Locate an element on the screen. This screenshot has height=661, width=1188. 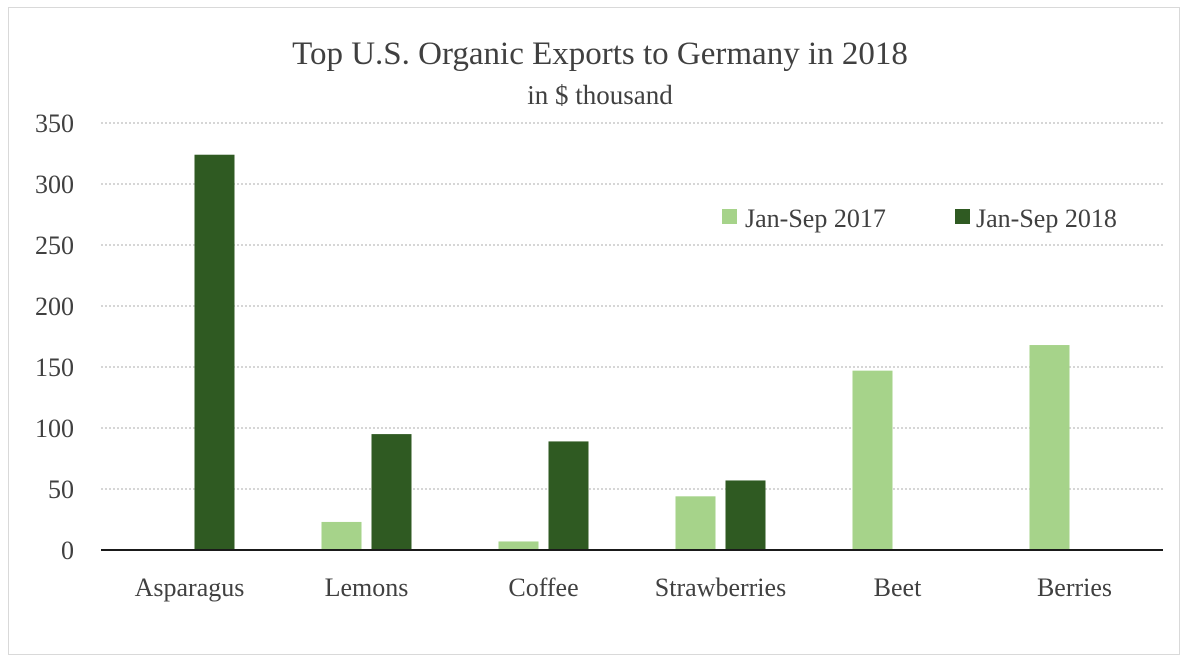
y-tick-label: 50 is located at coordinates (61, 489).